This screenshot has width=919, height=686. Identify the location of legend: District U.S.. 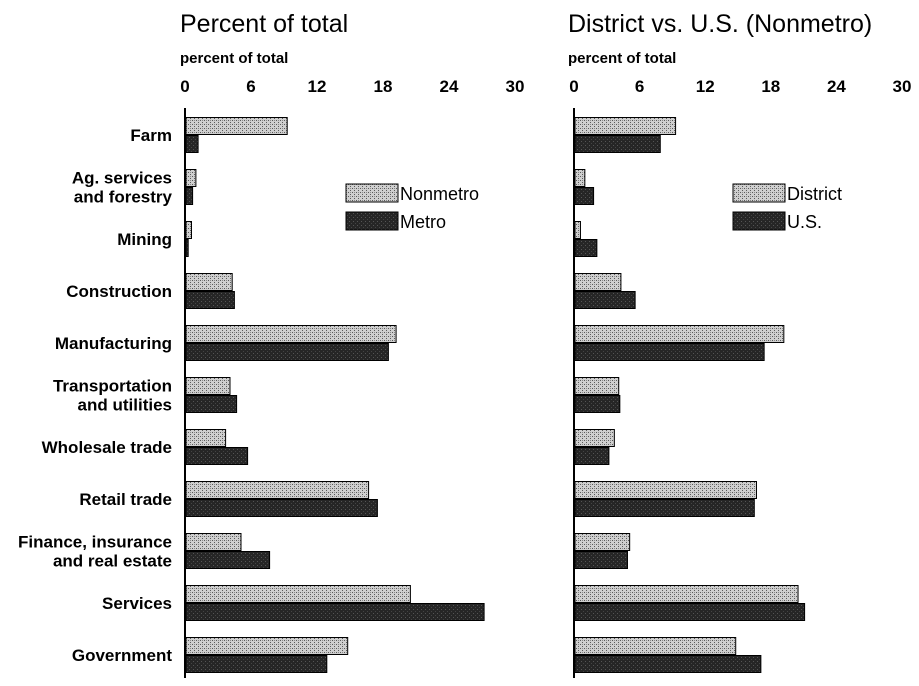
(787, 207).